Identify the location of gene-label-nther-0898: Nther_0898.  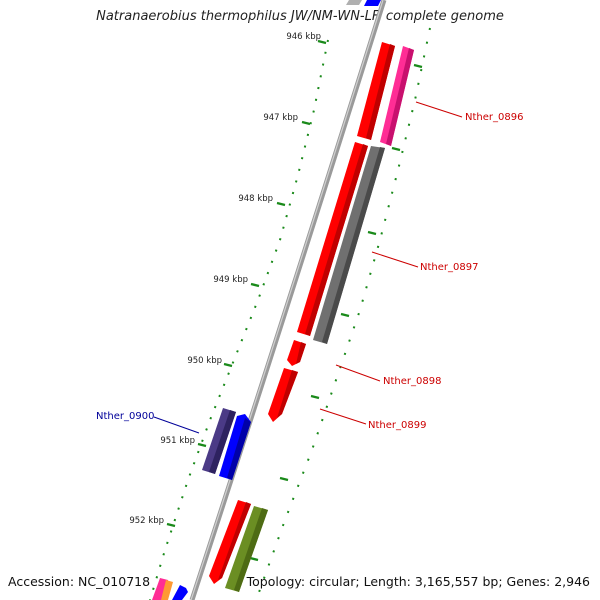
(412, 381).